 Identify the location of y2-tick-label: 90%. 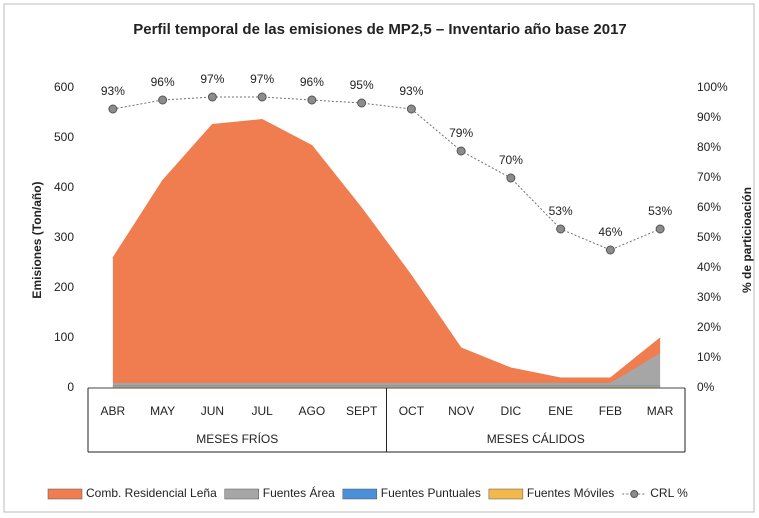
(709, 117).